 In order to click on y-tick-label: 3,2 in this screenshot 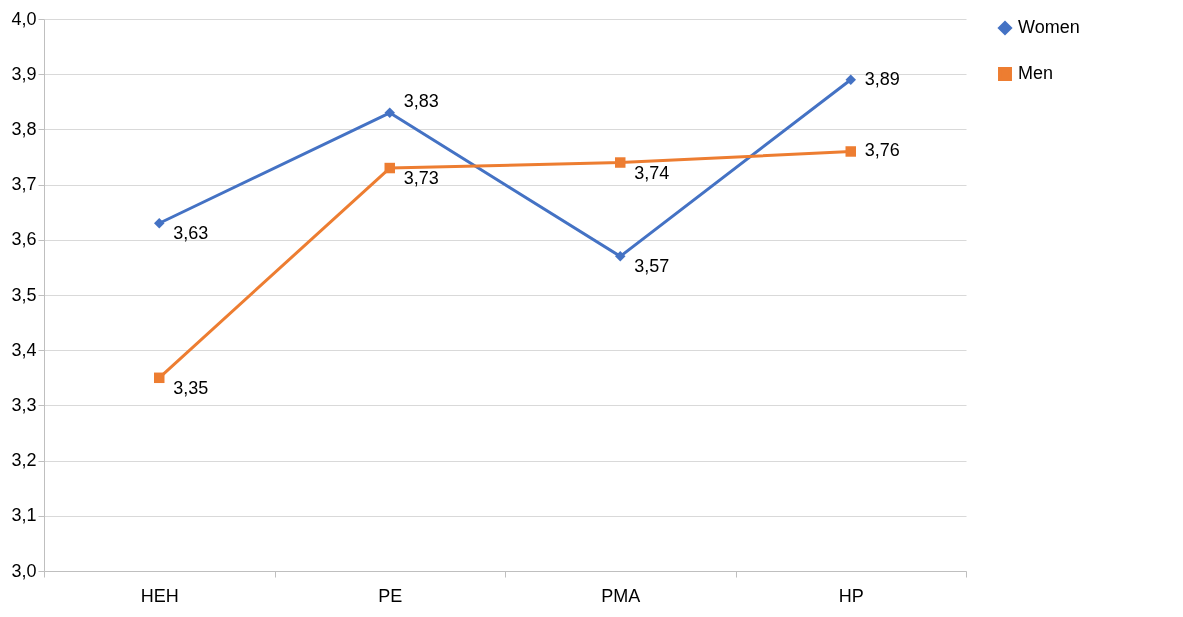, I will do `click(24, 460)`.